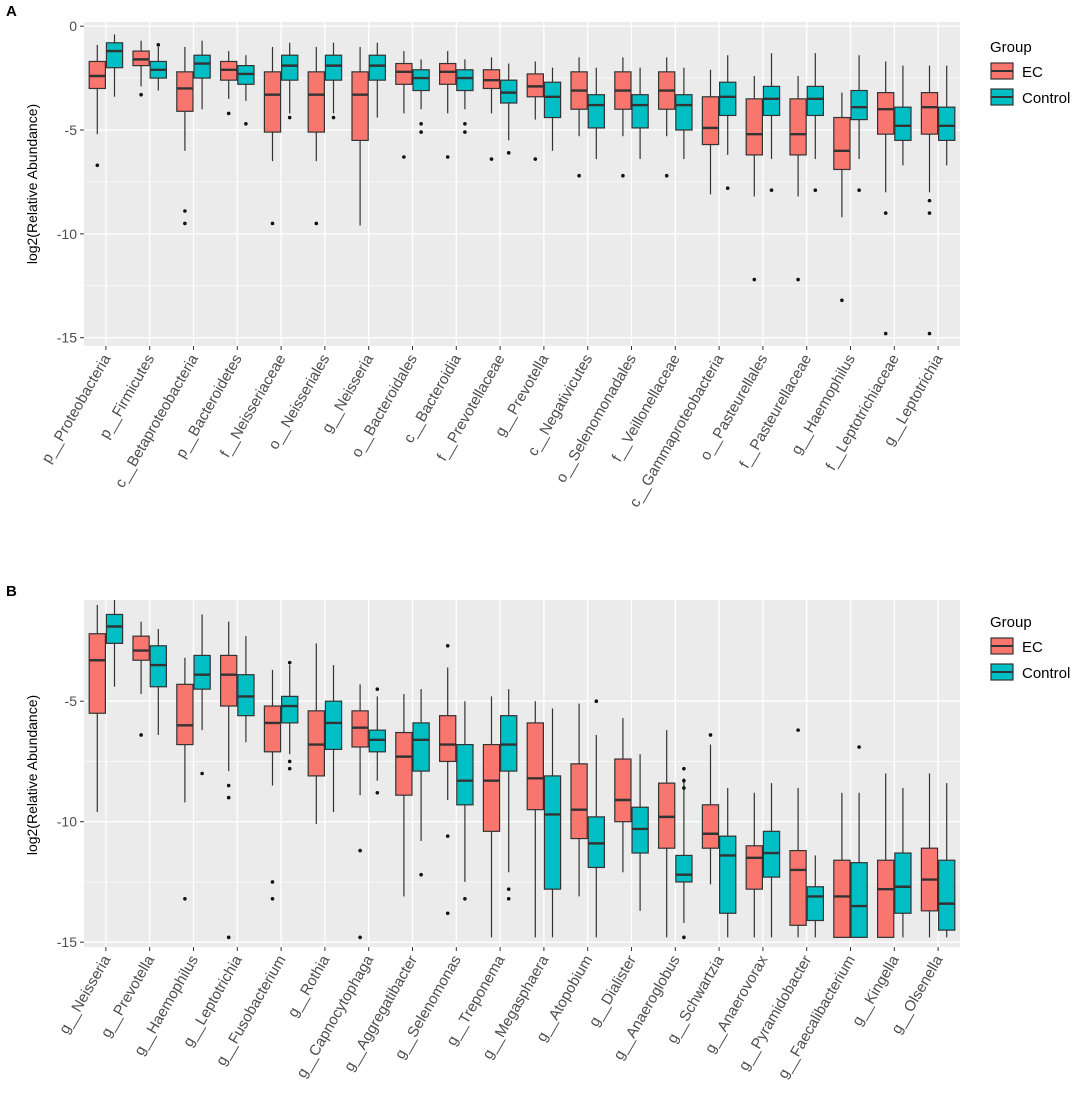  I want to click on y-tick-label: 0, so click(73, 26).